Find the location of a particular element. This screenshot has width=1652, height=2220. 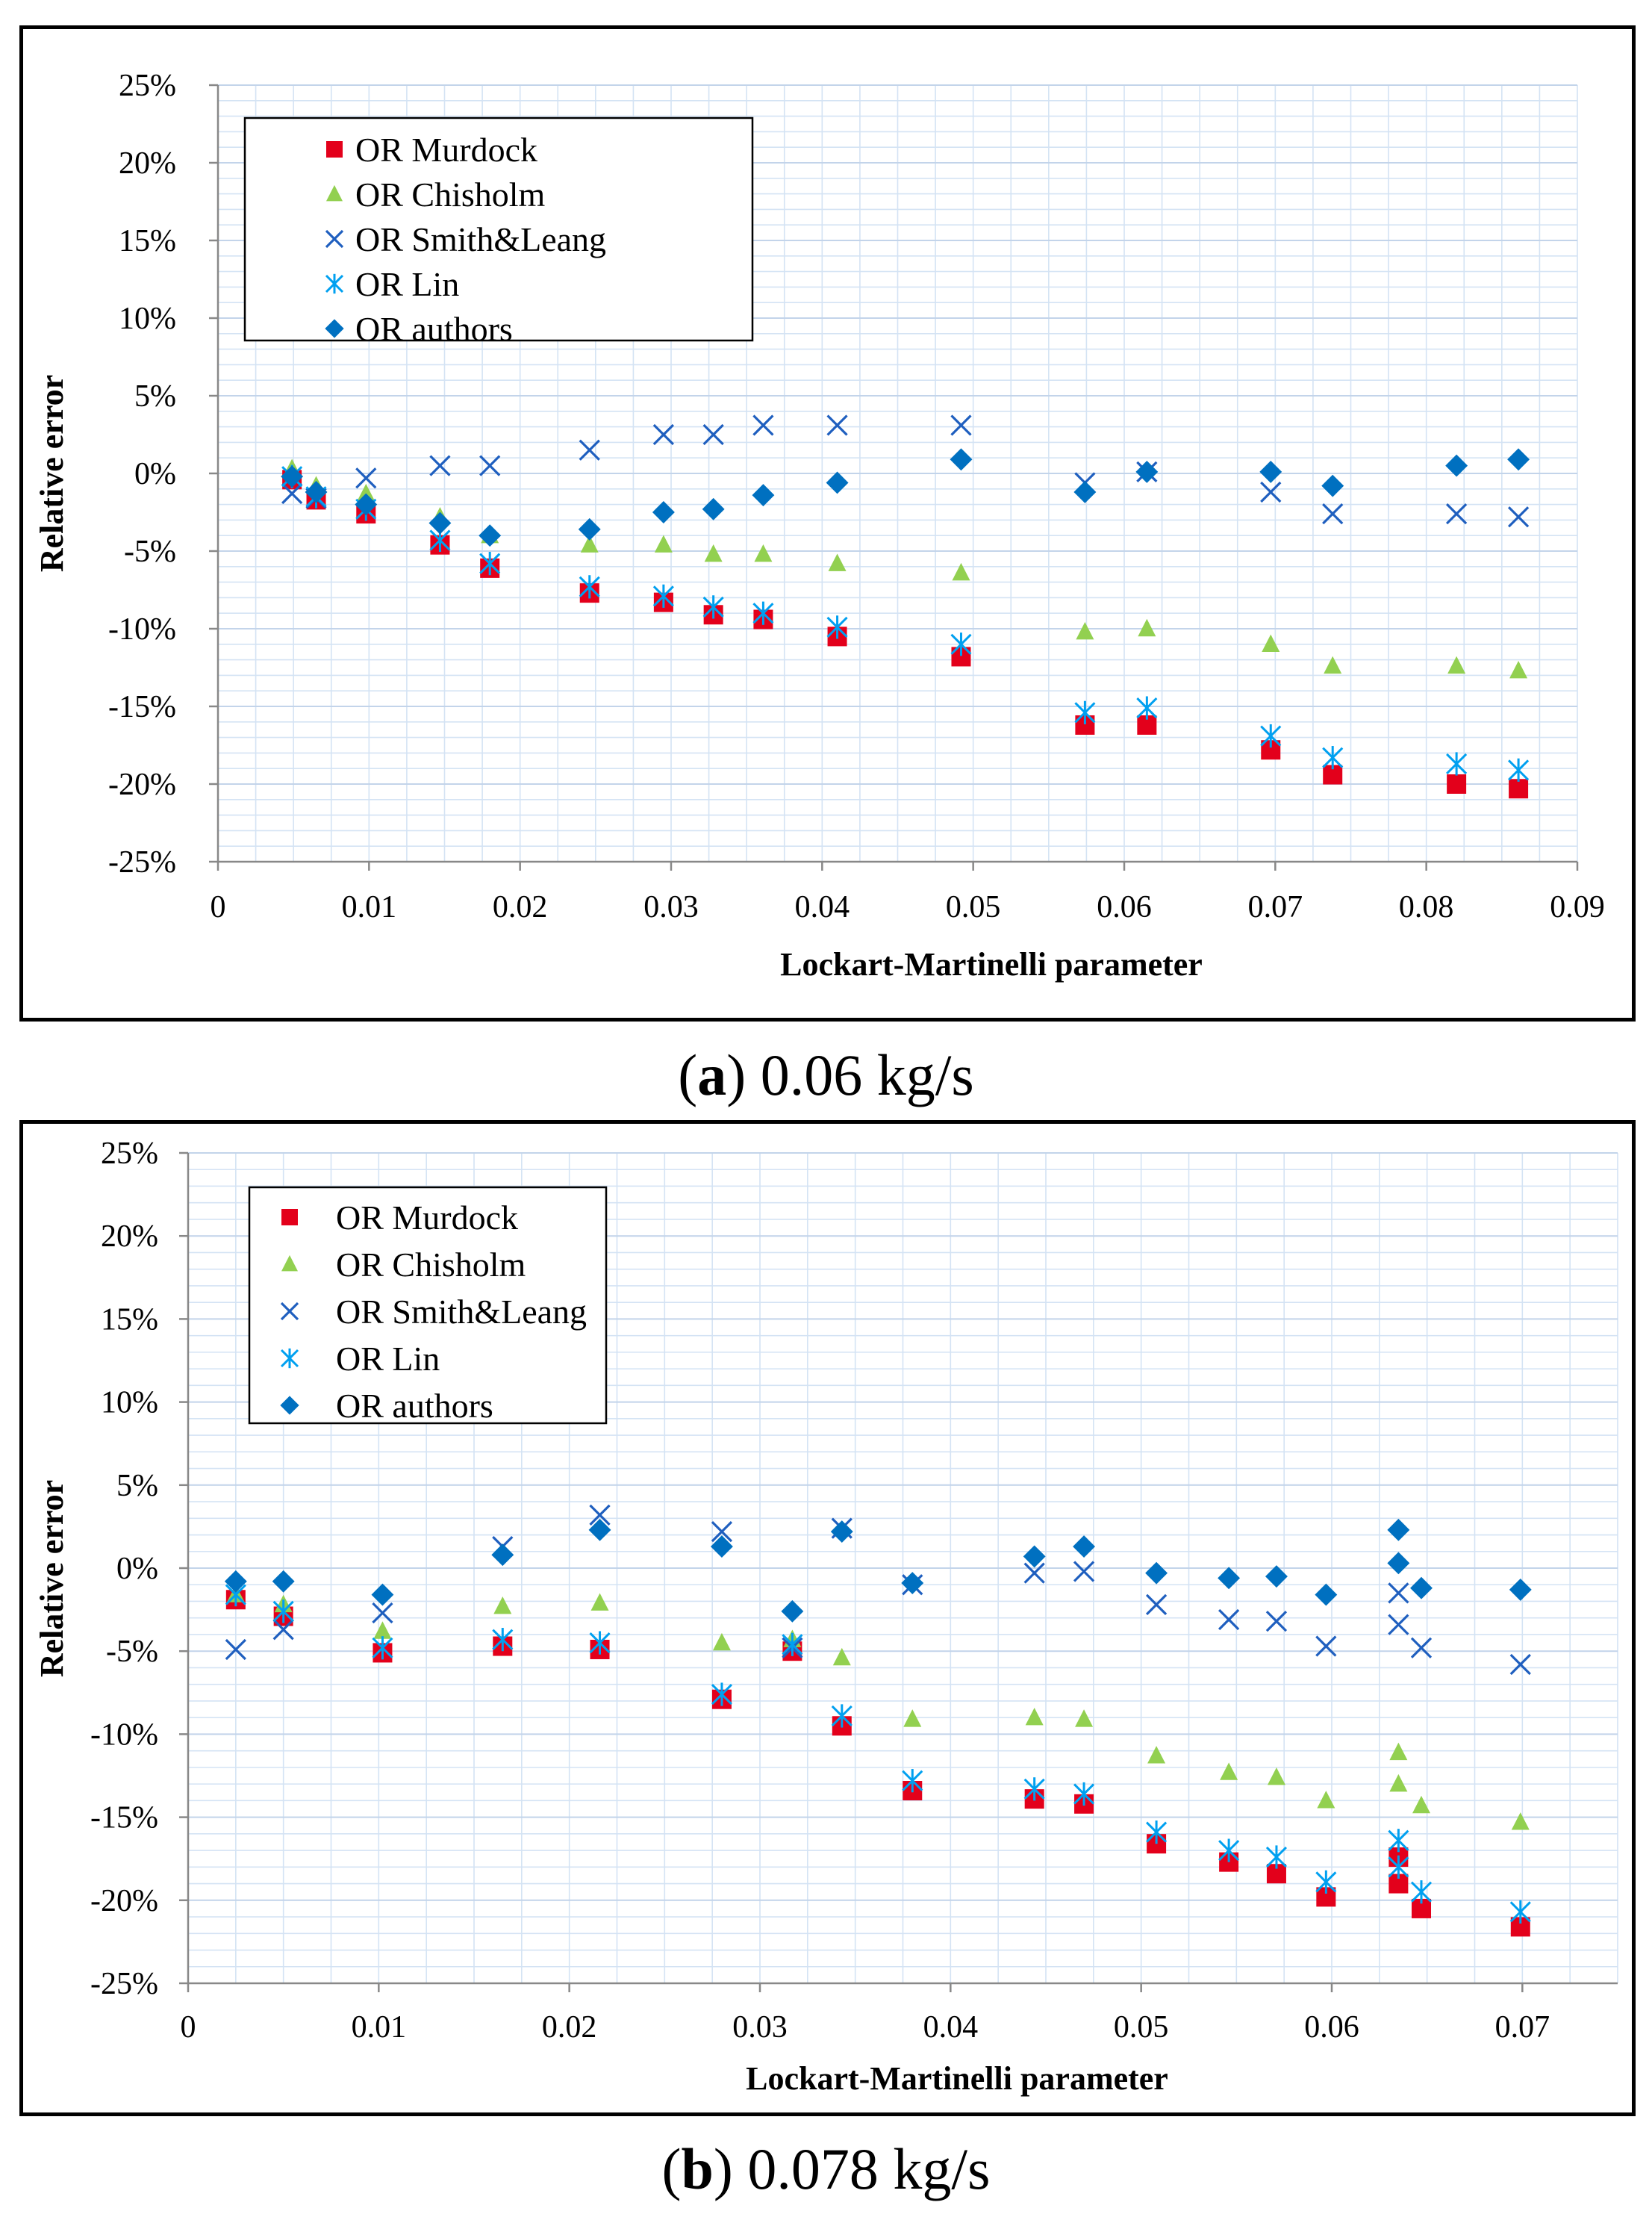

chart-b-legend-label: OR Murdock is located at coordinates (427, 1217).